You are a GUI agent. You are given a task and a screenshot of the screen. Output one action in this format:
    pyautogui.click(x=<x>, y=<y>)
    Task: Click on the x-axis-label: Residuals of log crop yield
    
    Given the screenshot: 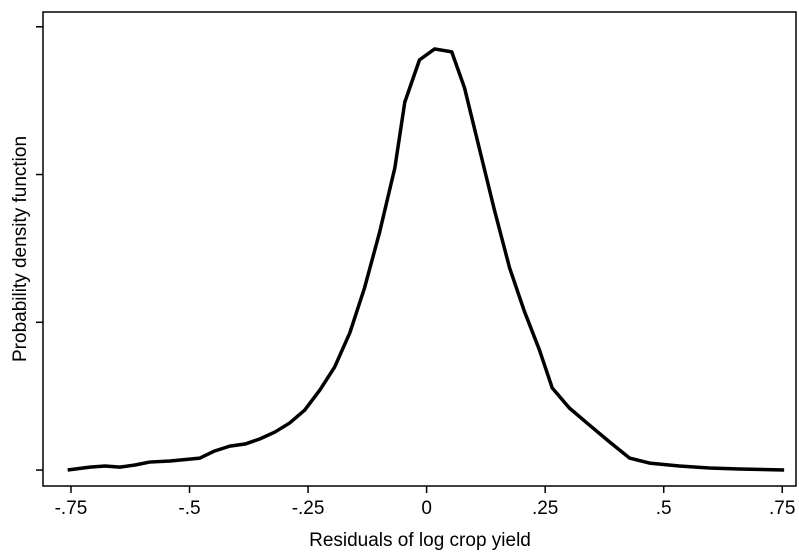 What is the action you would take?
    pyautogui.click(x=420, y=540)
    